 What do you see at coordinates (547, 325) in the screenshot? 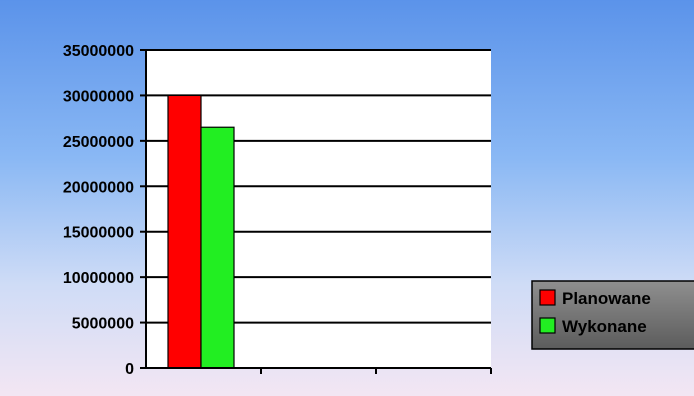
I see `legend-swatch-wykonane` at bounding box center [547, 325].